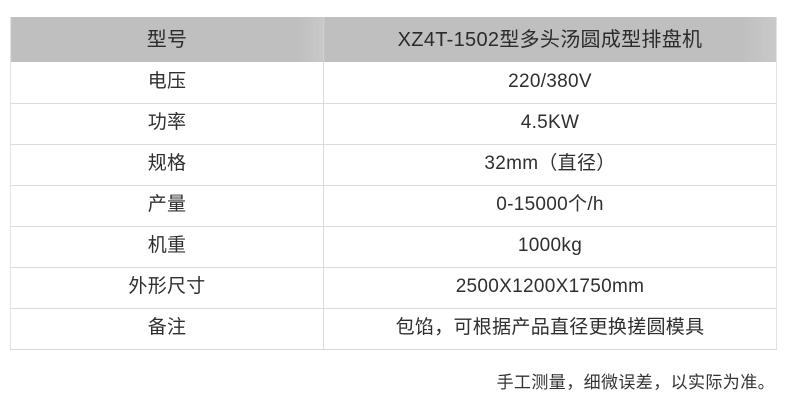 The width and height of the screenshot is (792, 402). What do you see at coordinates (550, 288) in the screenshot?
I see `row-value-dimensions: 2500X1200X1750mm` at bounding box center [550, 288].